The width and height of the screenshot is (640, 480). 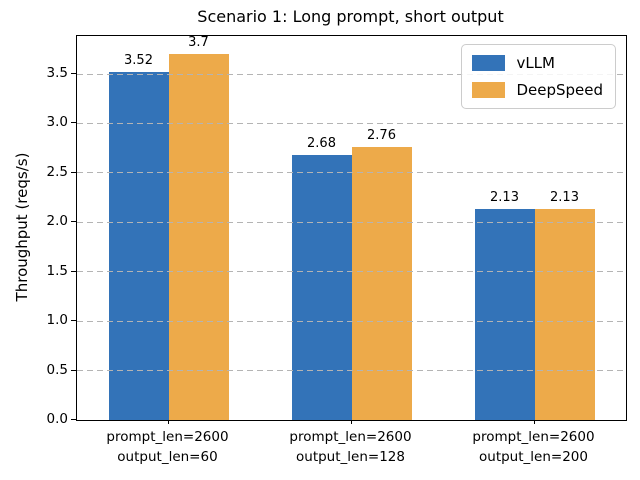 I want to click on legend-swatch-vllm, so click(x=489, y=63).